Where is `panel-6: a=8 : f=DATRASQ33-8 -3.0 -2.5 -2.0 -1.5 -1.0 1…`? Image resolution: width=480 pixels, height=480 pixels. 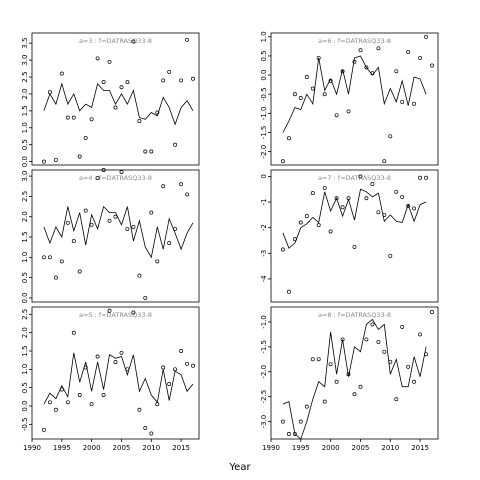 panel-6: a=8 : f=DATRASQ33-8 -3.0 -2.5 -2.0 -1.5 -1.0 1… is located at coordinates (349, 379).